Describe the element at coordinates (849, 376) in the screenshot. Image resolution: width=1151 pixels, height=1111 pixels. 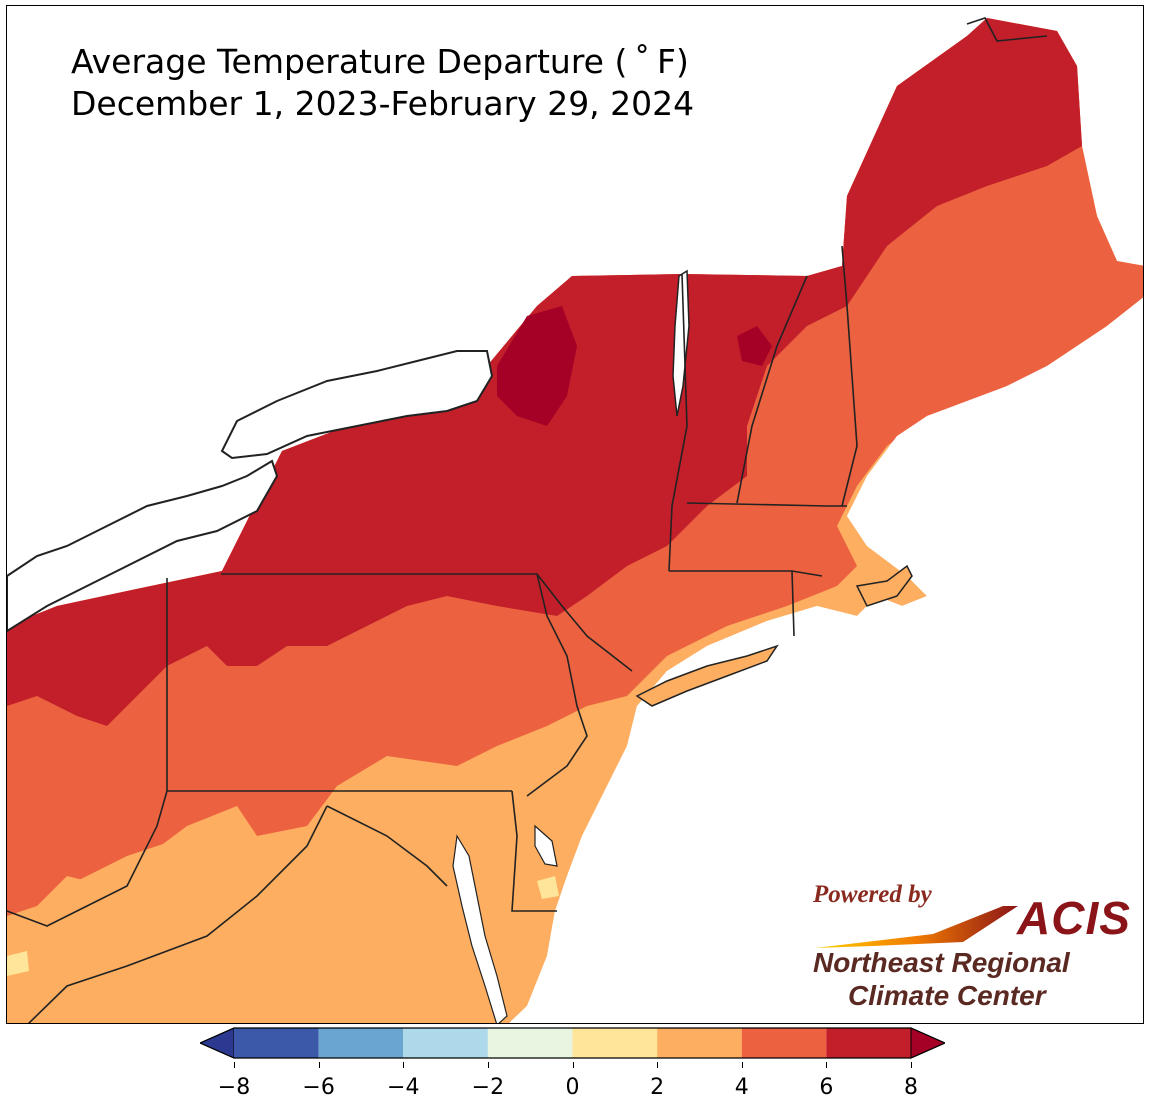
I see `nh-me-border` at that location.